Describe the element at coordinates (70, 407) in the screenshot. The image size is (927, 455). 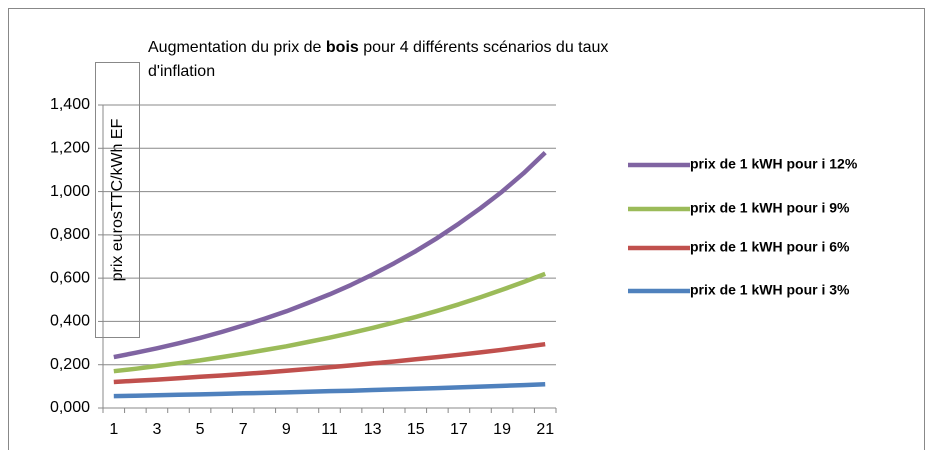
I see `y-tick-label: 0,000` at that location.